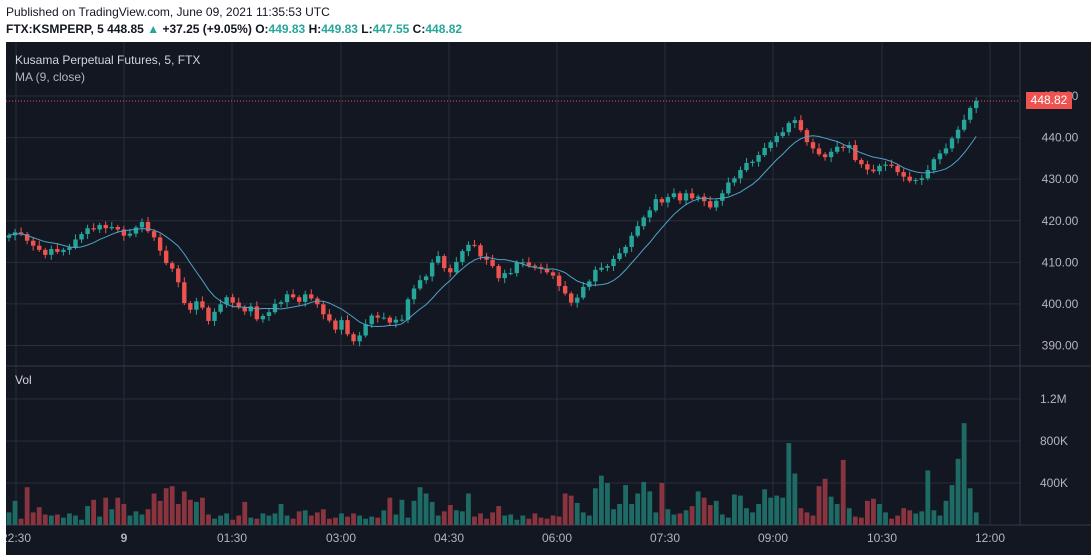 Image resolution: width=1092 pixels, height=560 pixels. Describe the element at coordinates (773, 538) in the screenshot. I see `time-tick-label: 09:00` at that location.